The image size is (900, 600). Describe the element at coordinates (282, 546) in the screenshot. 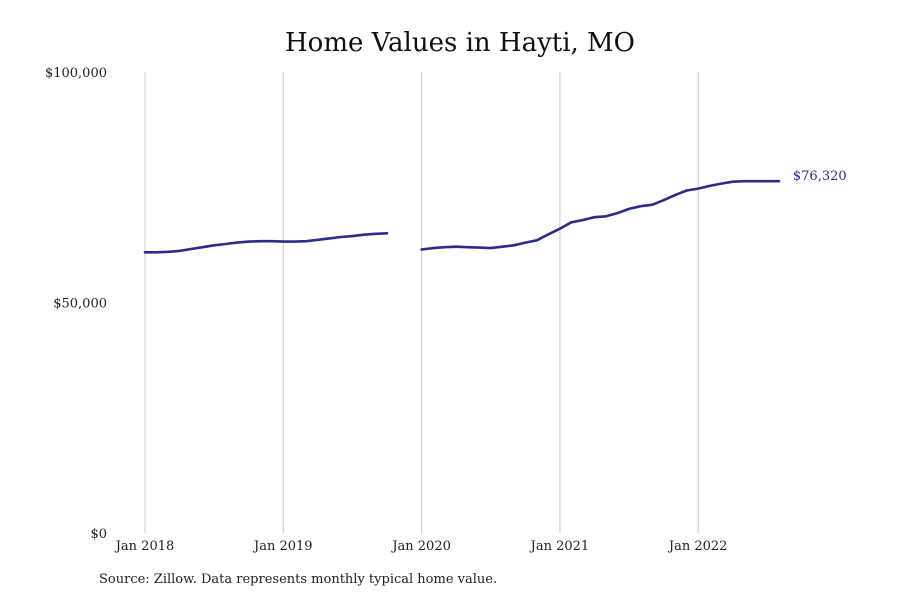

I see `x-tick-label: Jan 2019` at that location.